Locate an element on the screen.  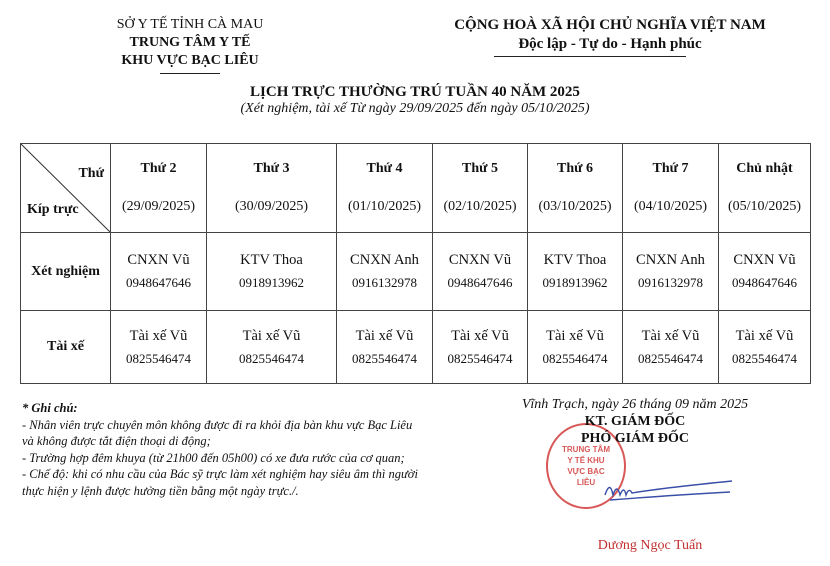
notes-heading: * Ghi chú: is located at coordinates (50, 408).